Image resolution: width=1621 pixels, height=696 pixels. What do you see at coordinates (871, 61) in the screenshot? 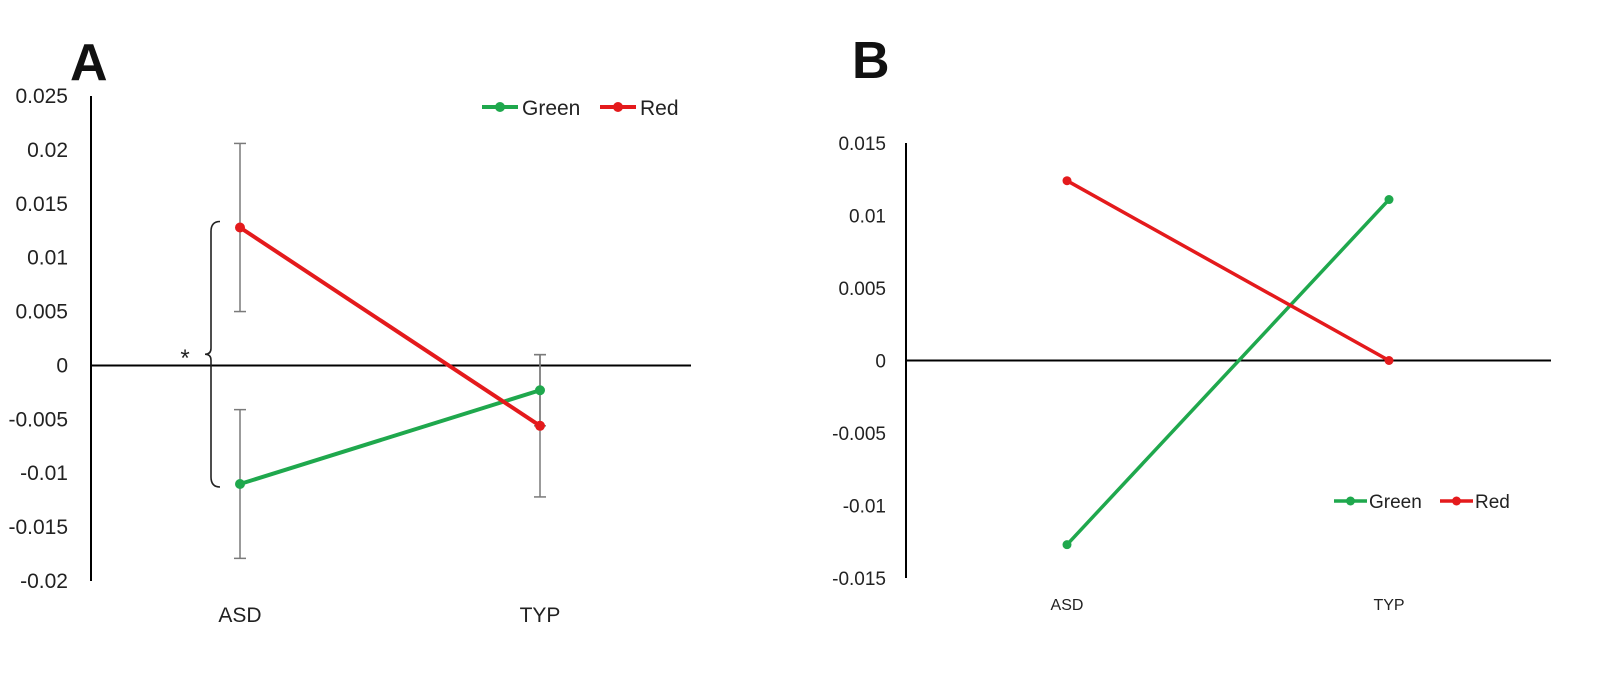
I see `panel-label: B` at bounding box center [871, 61].